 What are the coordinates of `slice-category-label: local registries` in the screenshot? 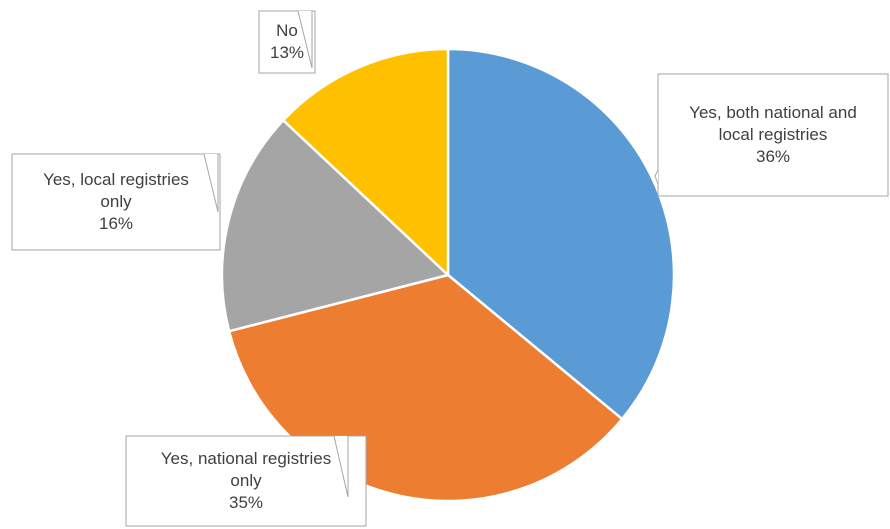 It's located at (773, 134).